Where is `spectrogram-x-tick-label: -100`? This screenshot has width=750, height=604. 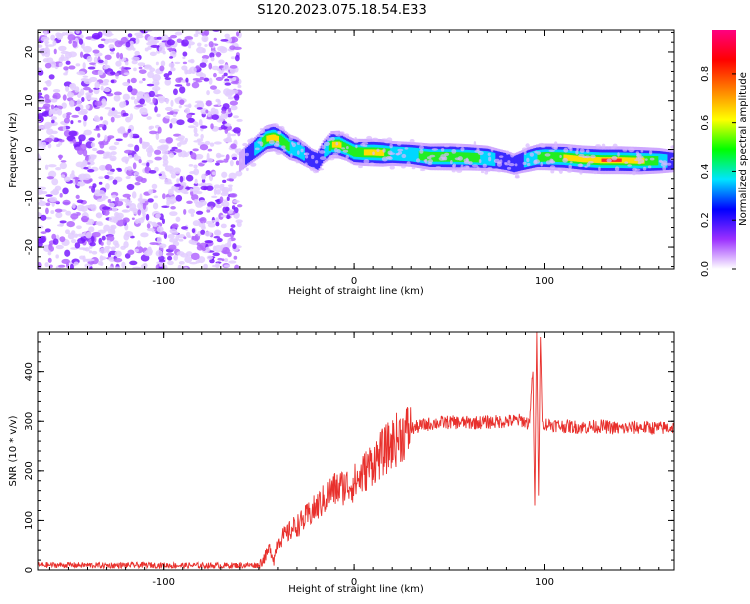 spectrogram-x-tick-label: -100 is located at coordinates (163, 281).